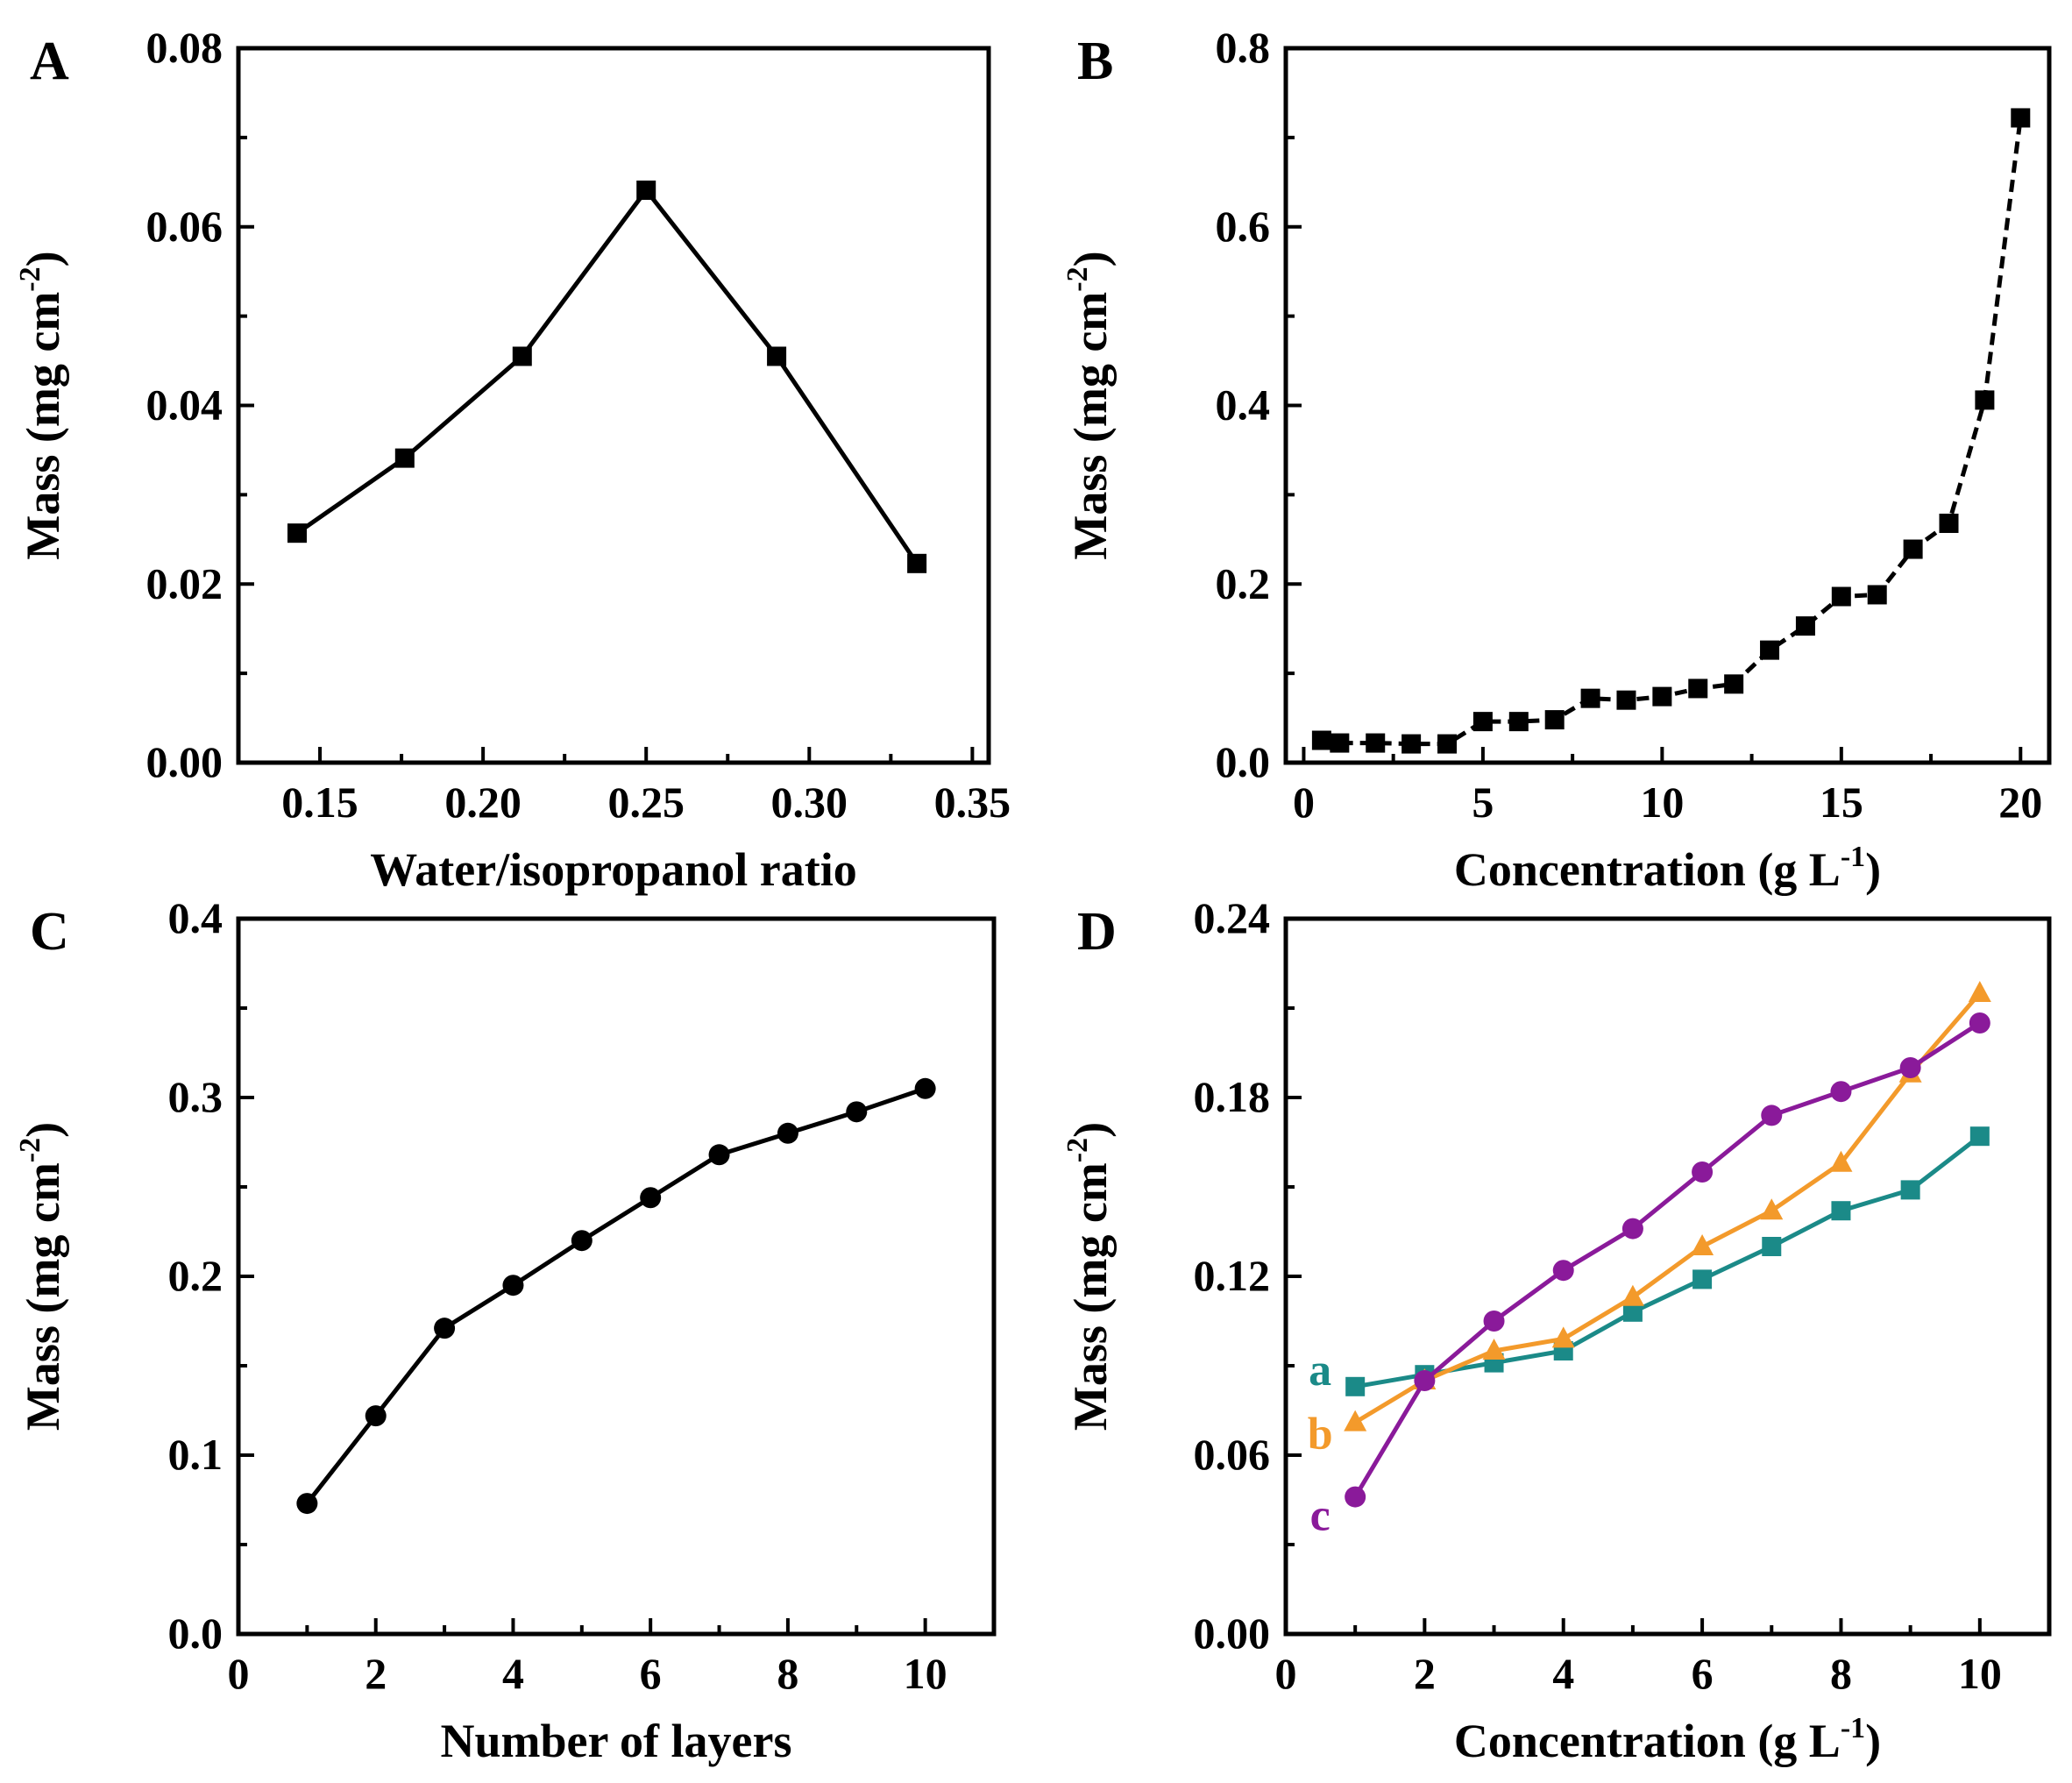 The height and width of the screenshot is (1783, 2072). What do you see at coordinates (49, 932) in the screenshot?
I see `panel-label: C` at bounding box center [49, 932].